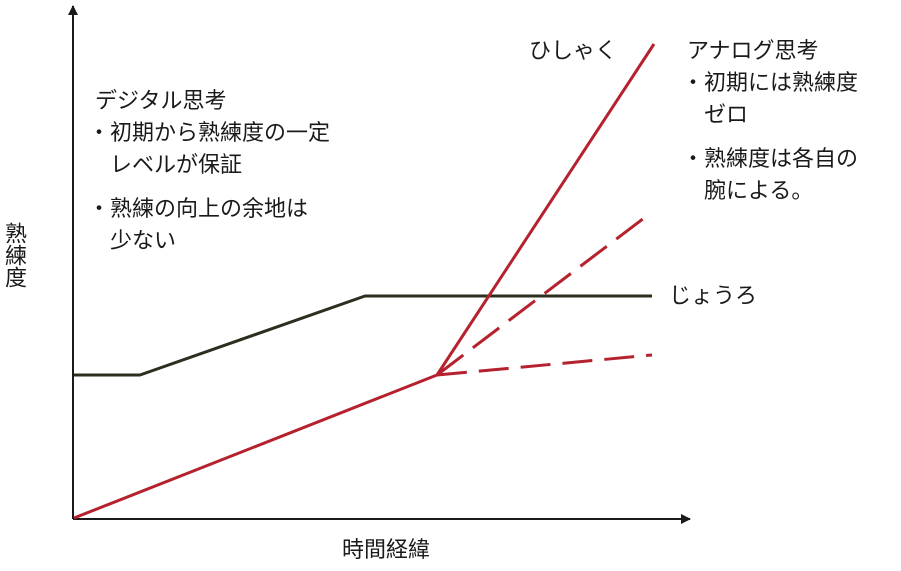 The image size is (901, 571). I want to click on ladle-medium-dashed-branch, so click(544, 293).